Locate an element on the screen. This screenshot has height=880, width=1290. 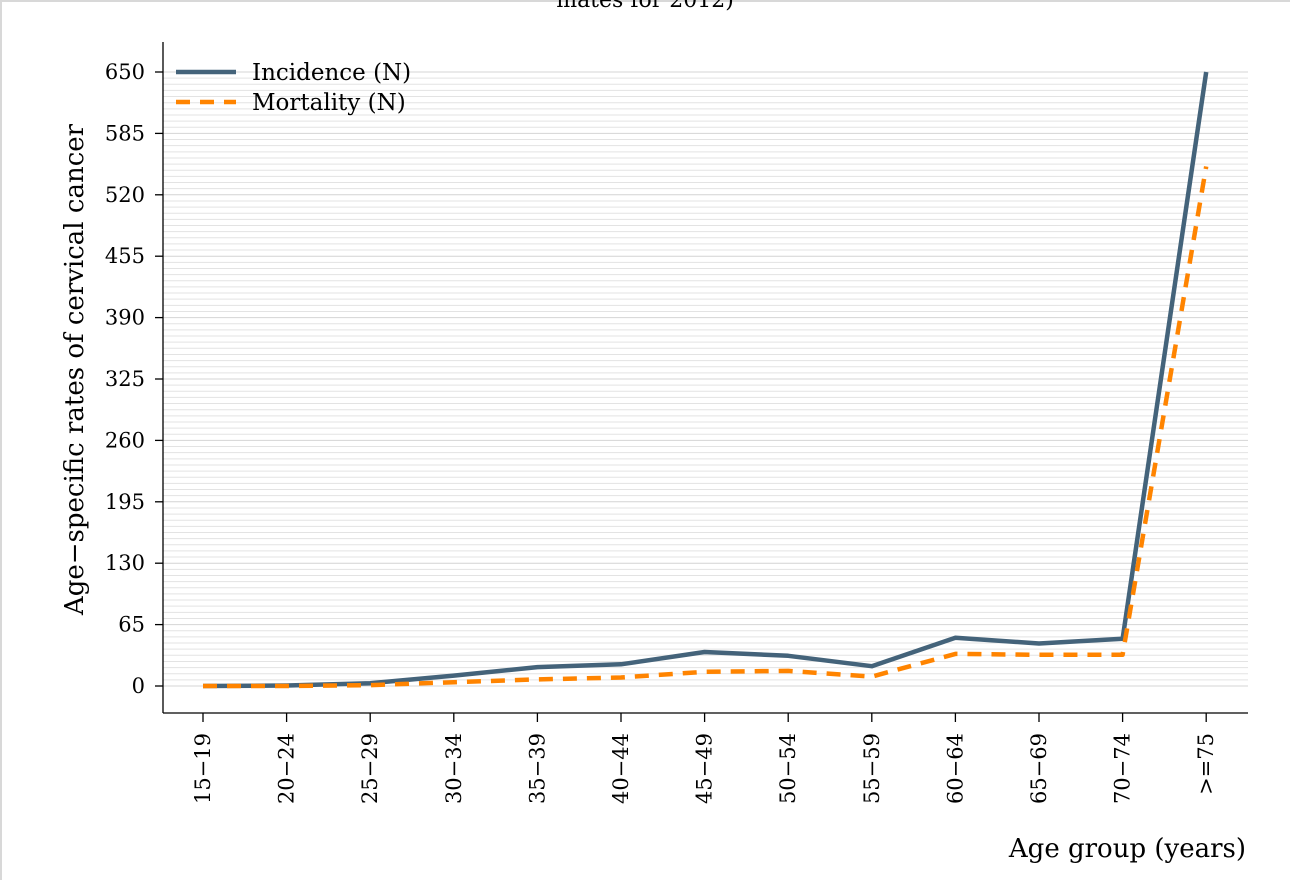
x-tick-label: >=75 is located at coordinates (1206, 764).